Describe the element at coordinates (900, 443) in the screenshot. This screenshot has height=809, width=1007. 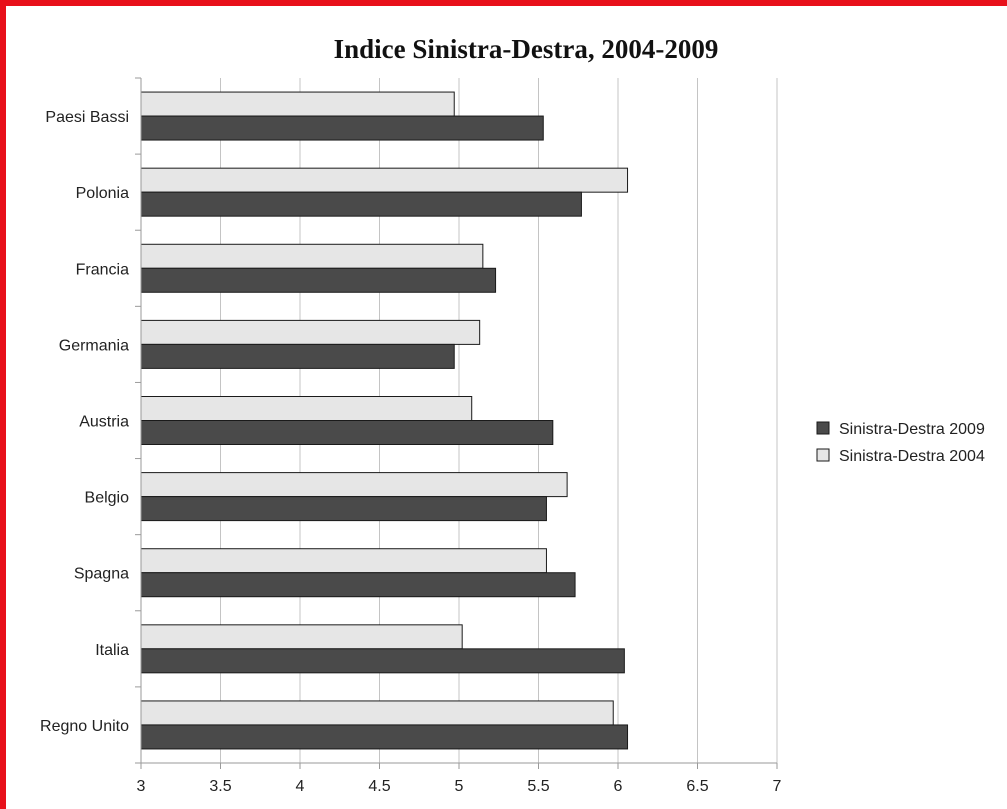
I see `legend: Sinistra-Destra 2009 Sinistra-Destra 2004` at that location.